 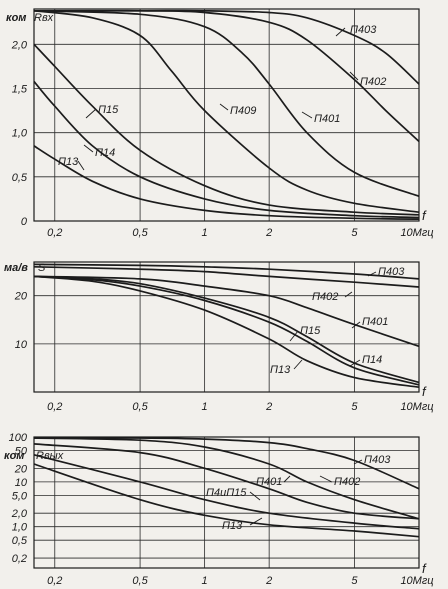 I want to click on panel1-y-tick-label: 1,5, so click(x=20, y=90).